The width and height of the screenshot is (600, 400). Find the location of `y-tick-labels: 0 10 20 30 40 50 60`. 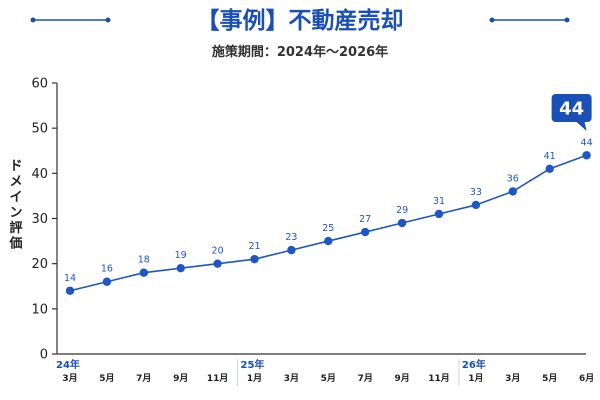

y-tick-labels: 0 10 20 30 40 50 60 is located at coordinates (44, 220).